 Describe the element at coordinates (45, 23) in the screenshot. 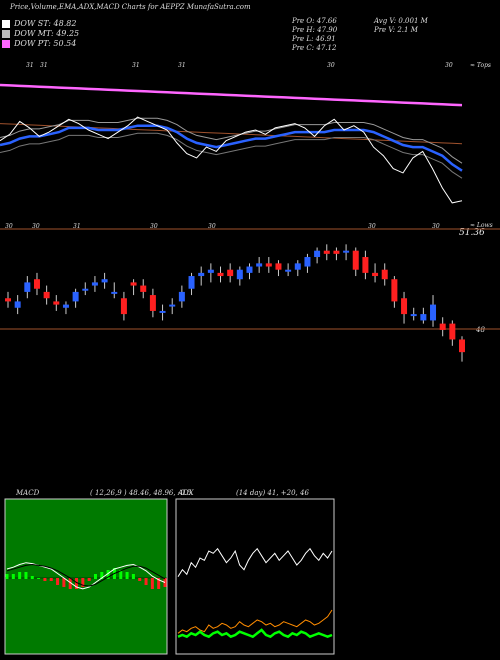

I see `legend-label: DOW ST: 48.82` at that location.